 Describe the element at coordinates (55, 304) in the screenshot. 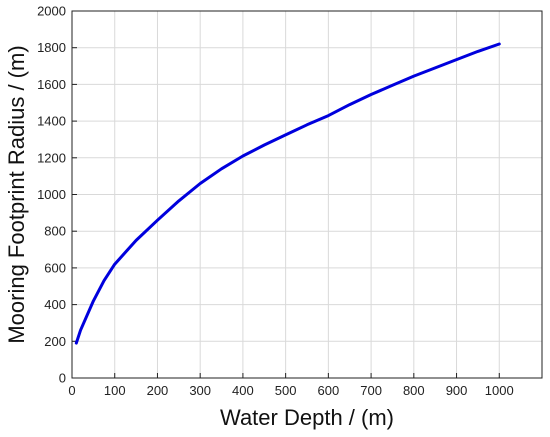

I see `y-tick-label: 400` at that location.